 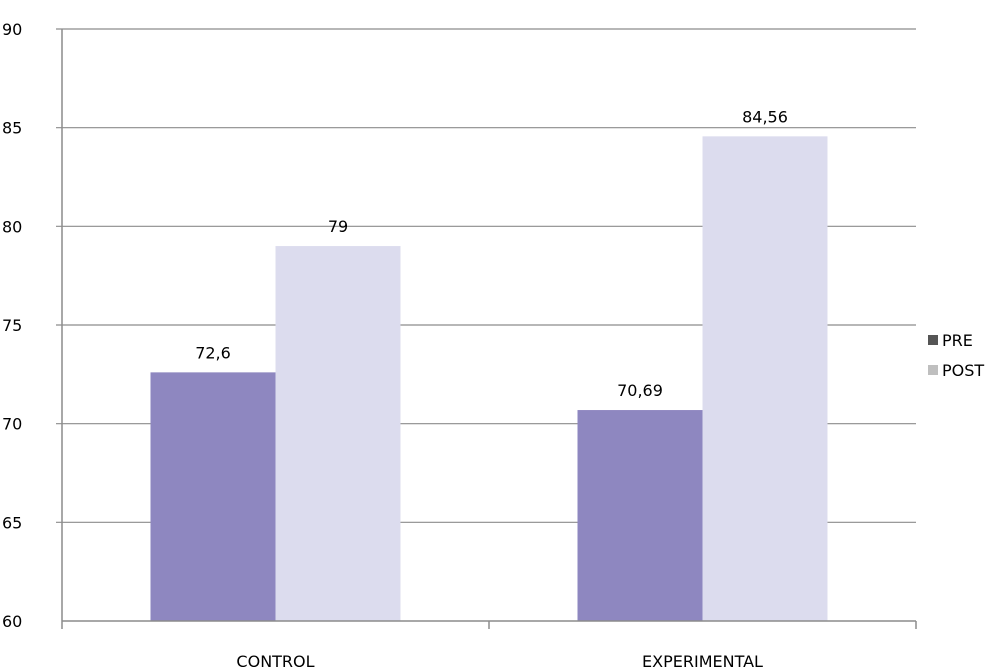 What do you see at coordinates (12, 621) in the screenshot?
I see `y-tick-label: 60` at bounding box center [12, 621].